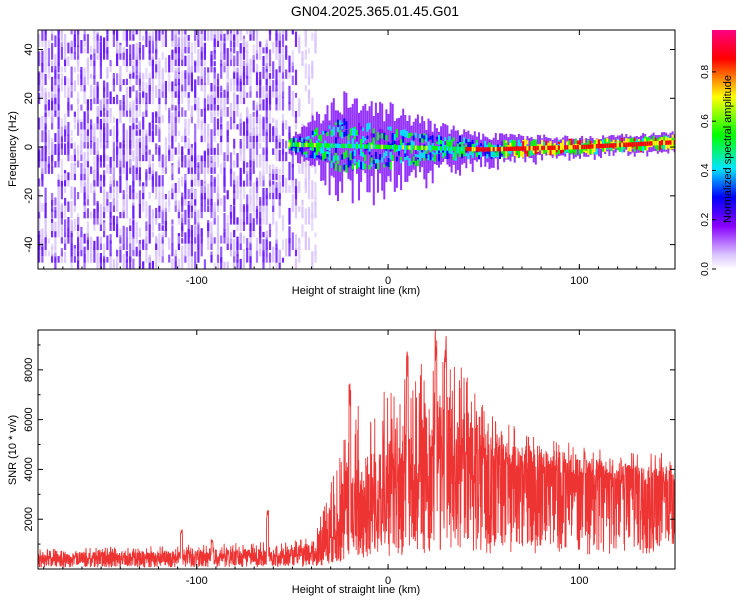 The width and height of the screenshot is (750, 600). What do you see at coordinates (579, 281) in the screenshot?
I see `x-tick-label: 100` at bounding box center [579, 281].